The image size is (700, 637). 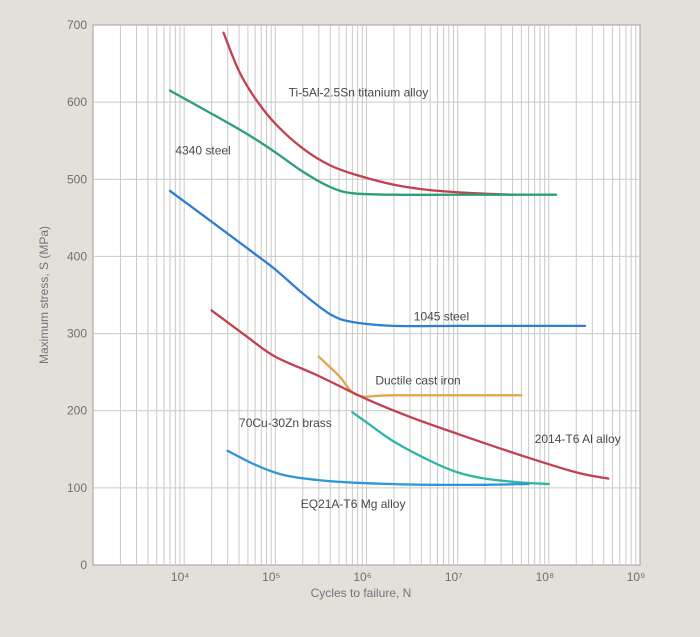 I want to click on y-tick-labels: 0 100 200 300 400 500 600 700, so click(x=77, y=295).